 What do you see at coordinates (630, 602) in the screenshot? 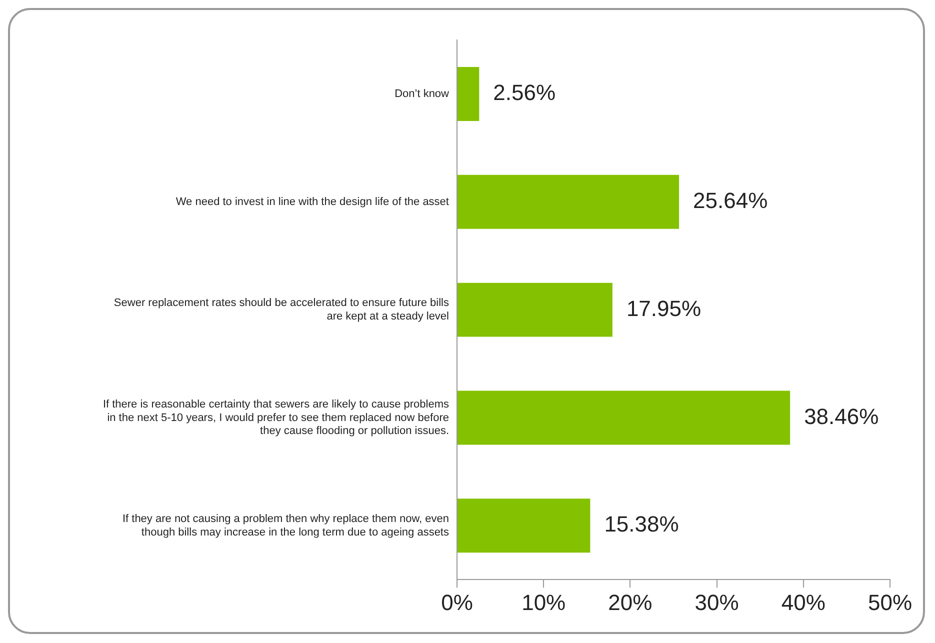
I see `x-tick-label: 20%` at bounding box center [630, 602].